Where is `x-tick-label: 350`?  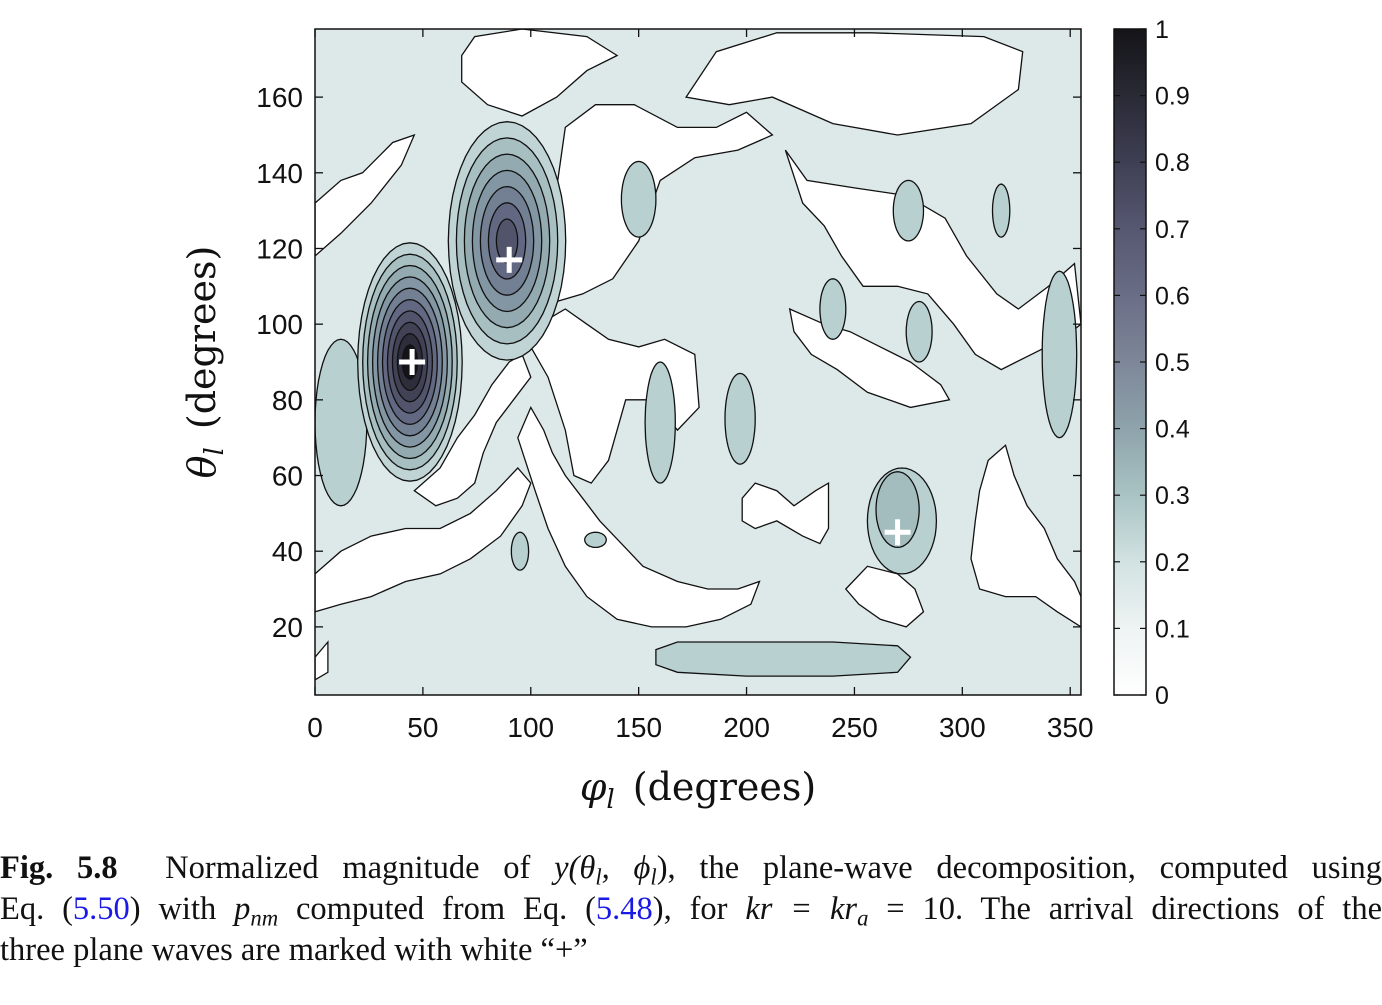
x-tick-label: 350 is located at coordinates (1070, 727).